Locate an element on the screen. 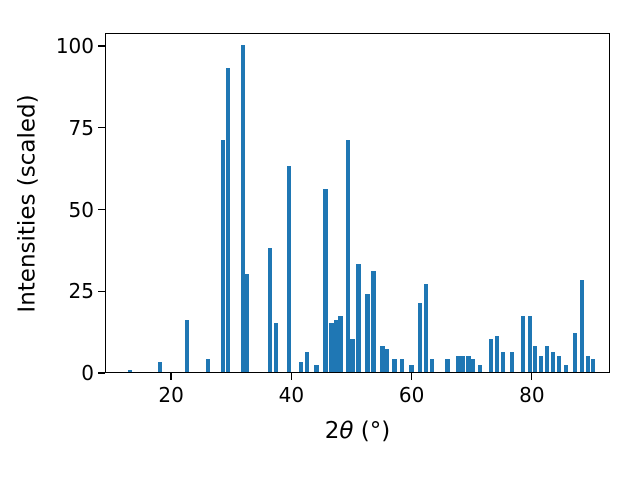 This screenshot has width=640, height=480. x-tick-label: 40 is located at coordinates (291, 395).